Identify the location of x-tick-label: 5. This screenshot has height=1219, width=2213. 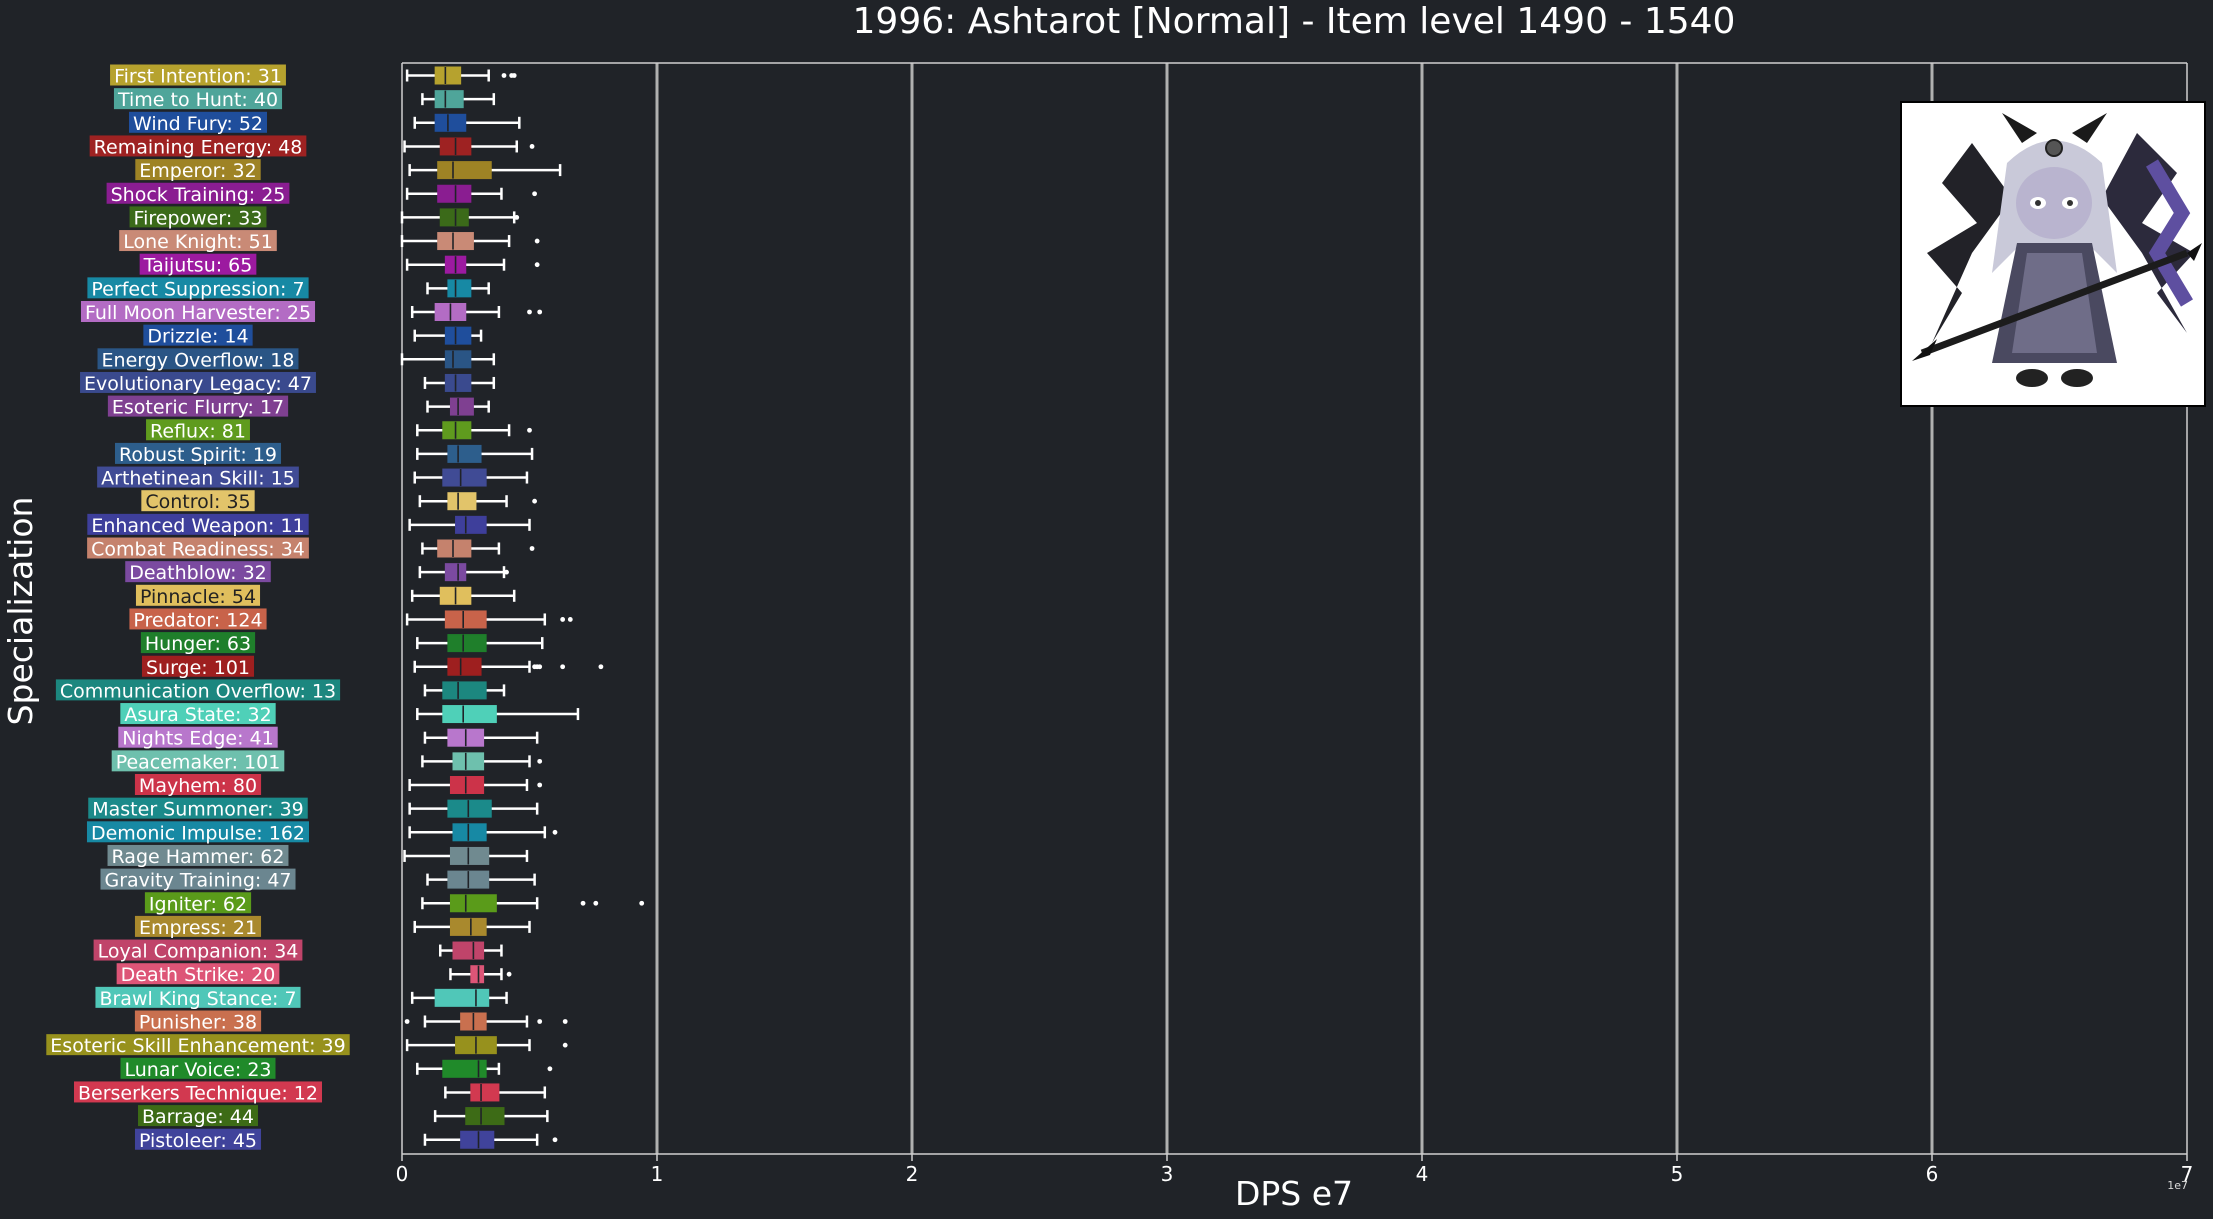
(1677, 1174).